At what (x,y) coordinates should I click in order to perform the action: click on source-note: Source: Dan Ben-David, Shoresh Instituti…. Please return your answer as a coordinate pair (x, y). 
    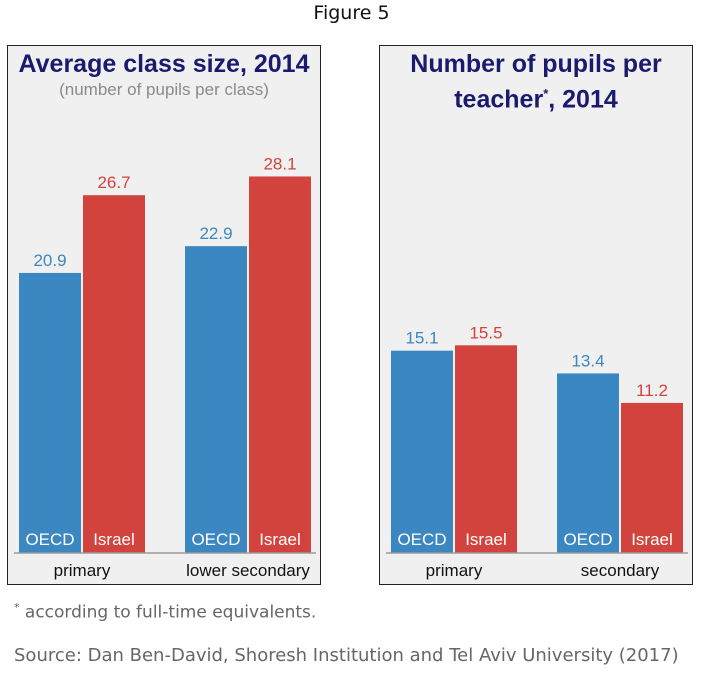
    Looking at the image, I should click on (346, 655).